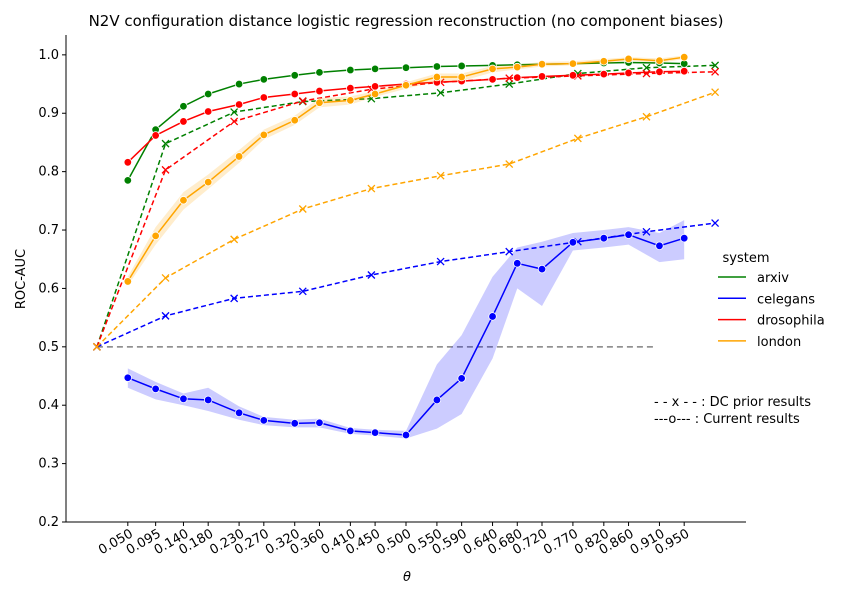 The width and height of the screenshot is (842, 600). What do you see at coordinates (786, 299) in the screenshot?
I see `legend-label: celegans` at bounding box center [786, 299].